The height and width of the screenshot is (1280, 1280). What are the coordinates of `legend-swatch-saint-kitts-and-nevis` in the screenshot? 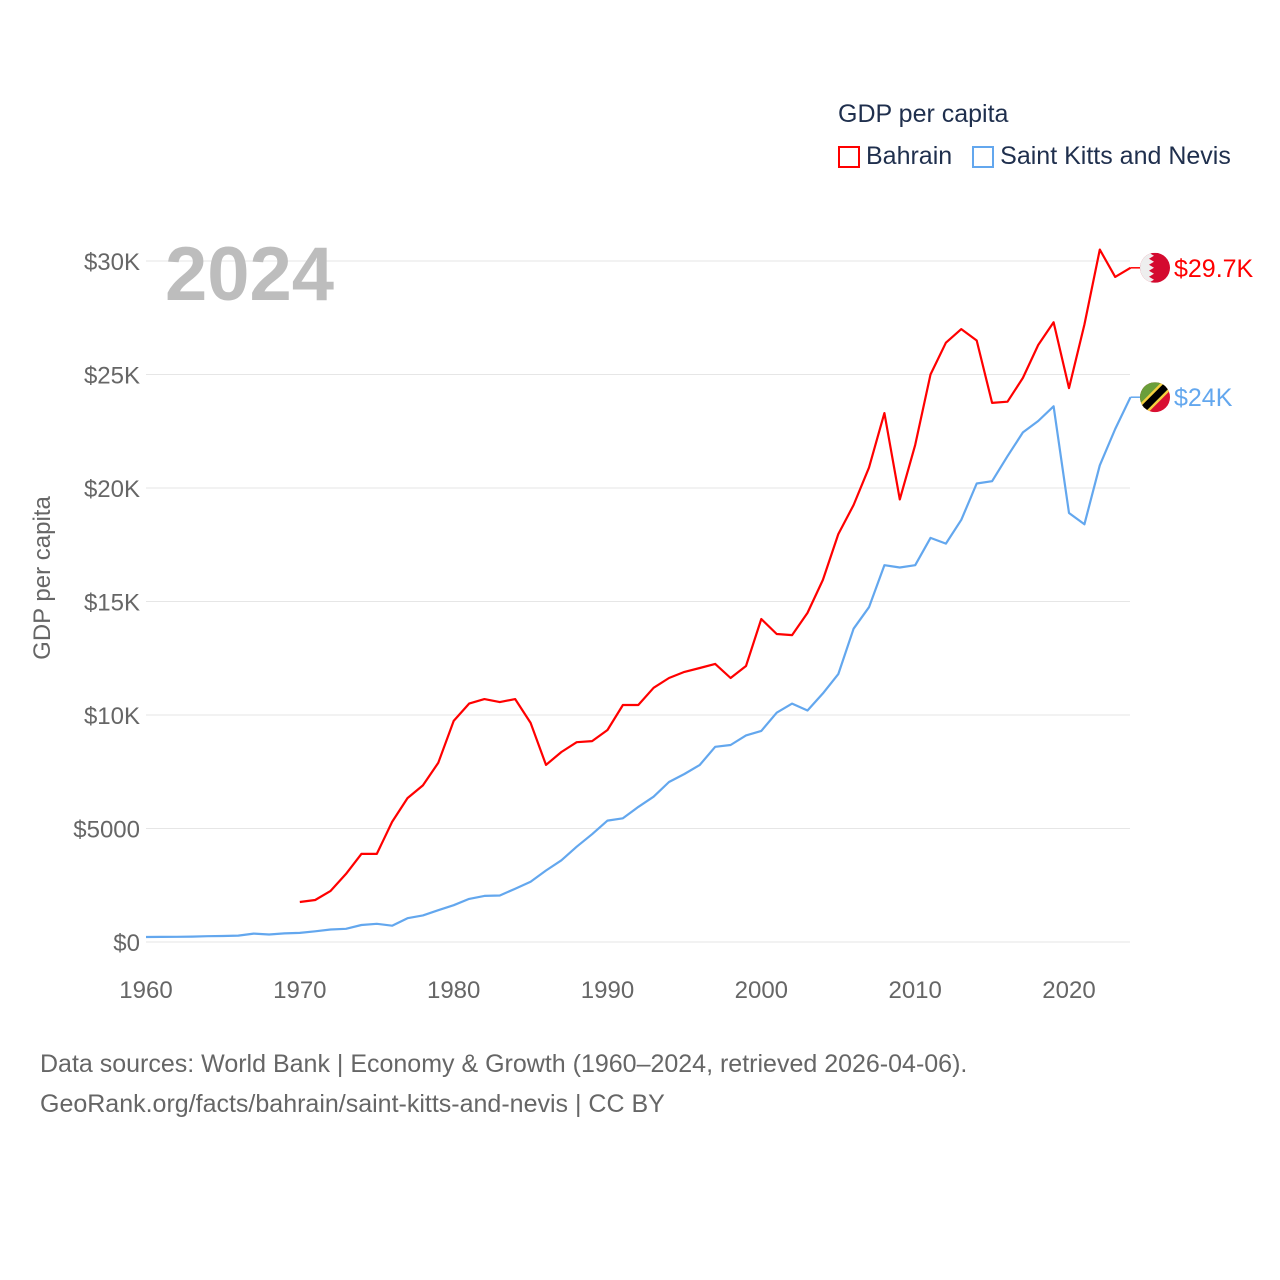 It's located at (983, 156).